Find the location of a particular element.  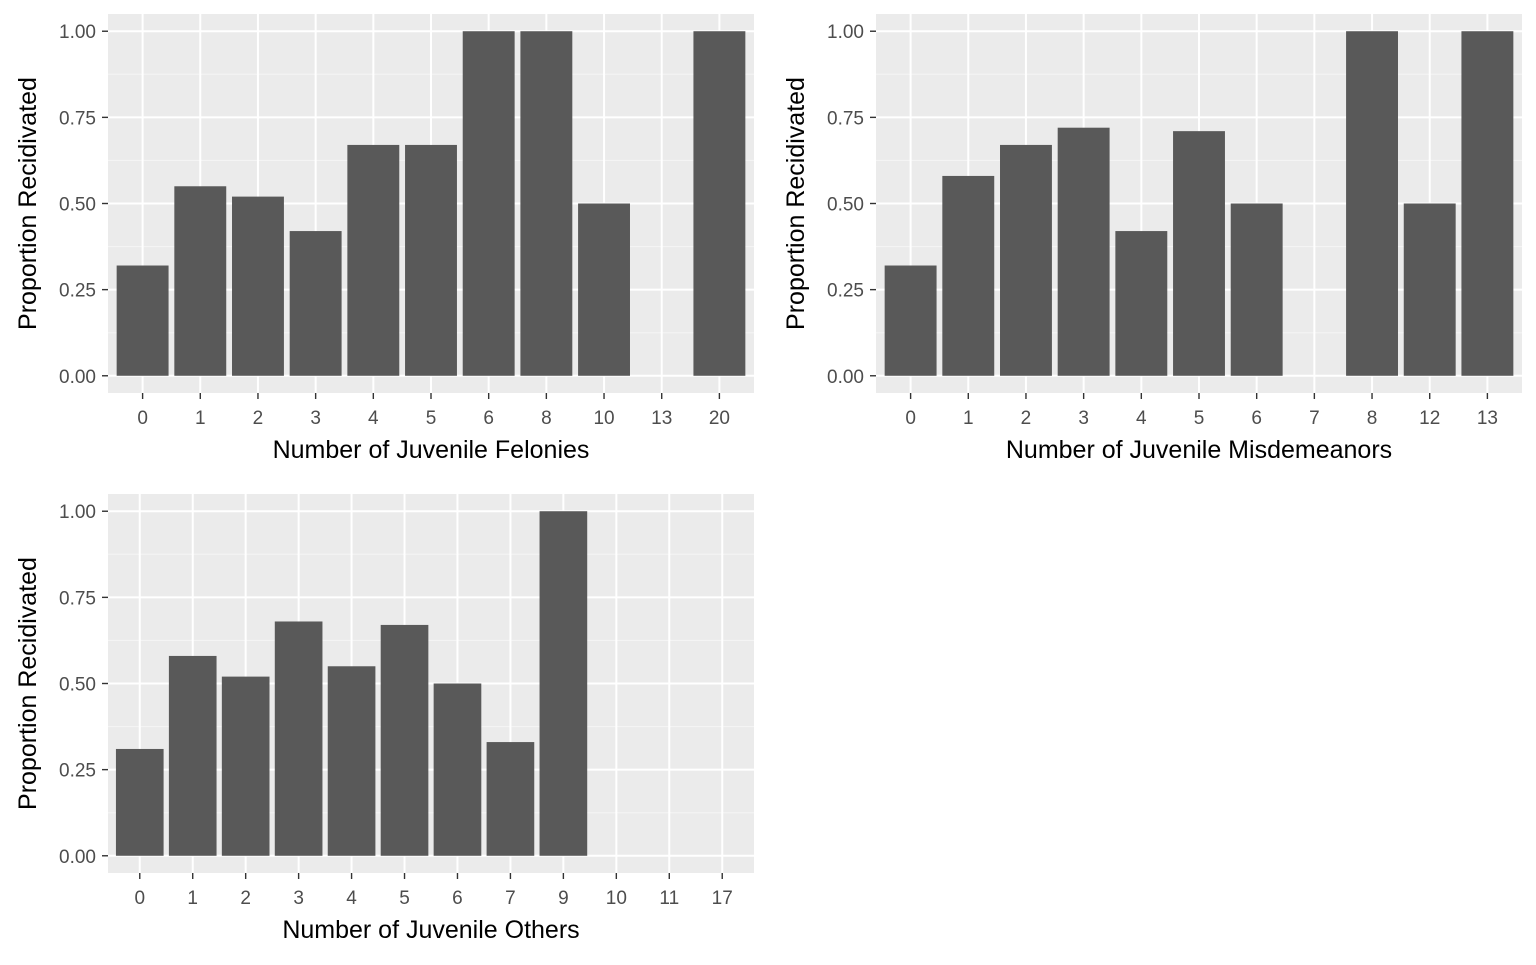

x-tick-label: 12 is located at coordinates (1429, 418).